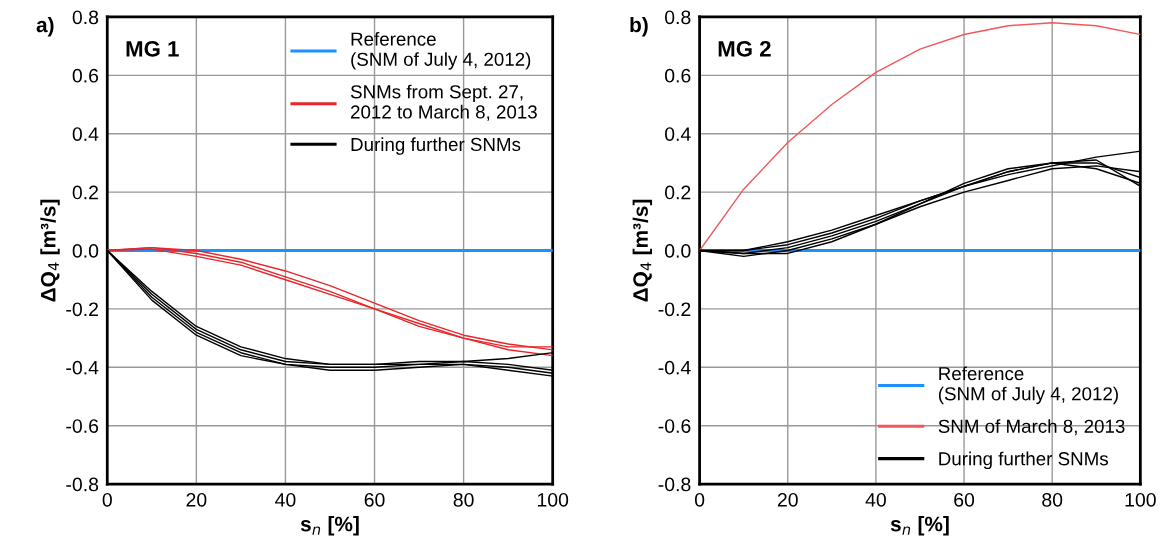 The width and height of the screenshot is (1166, 547). What do you see at coordinates (45, 26) in the screenshot?
I see `chart-title: a)` at bounding box center [45, 26].